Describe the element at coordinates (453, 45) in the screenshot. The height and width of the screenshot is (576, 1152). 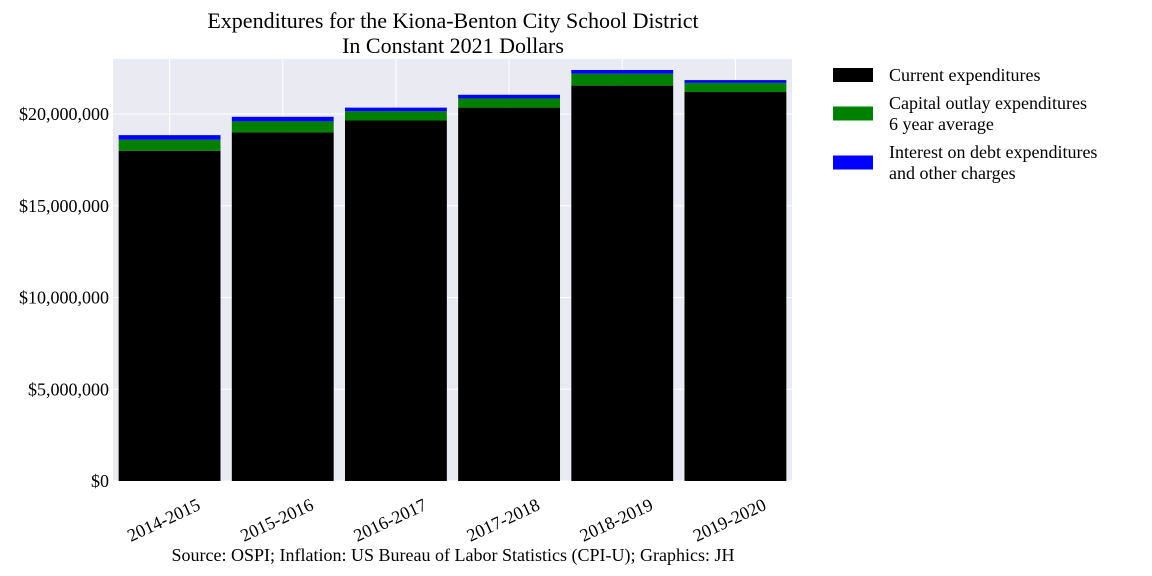
I see `chart-subtitle: In Constant 2021 Dollars` at that location.